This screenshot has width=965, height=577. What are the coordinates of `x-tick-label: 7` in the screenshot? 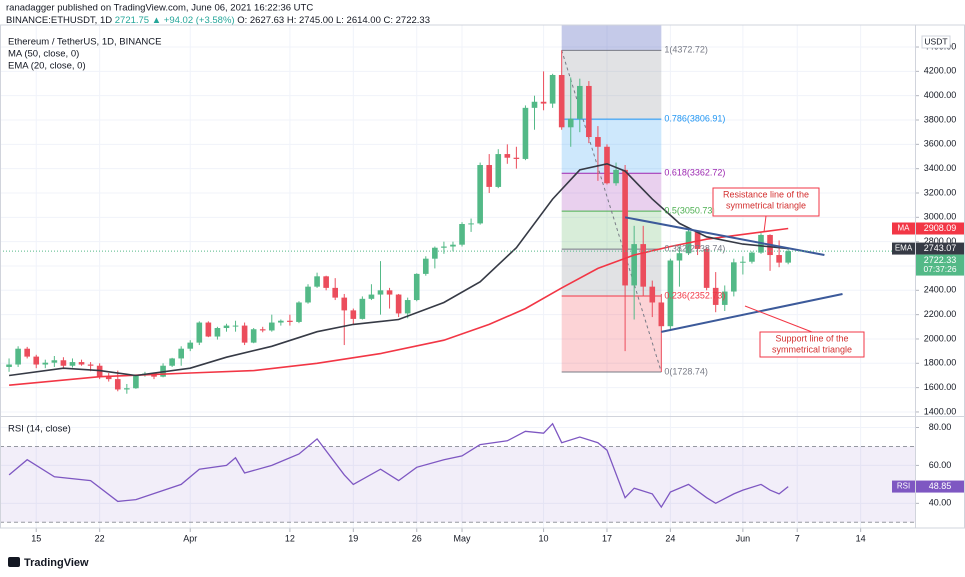 It's located at (797, 538).